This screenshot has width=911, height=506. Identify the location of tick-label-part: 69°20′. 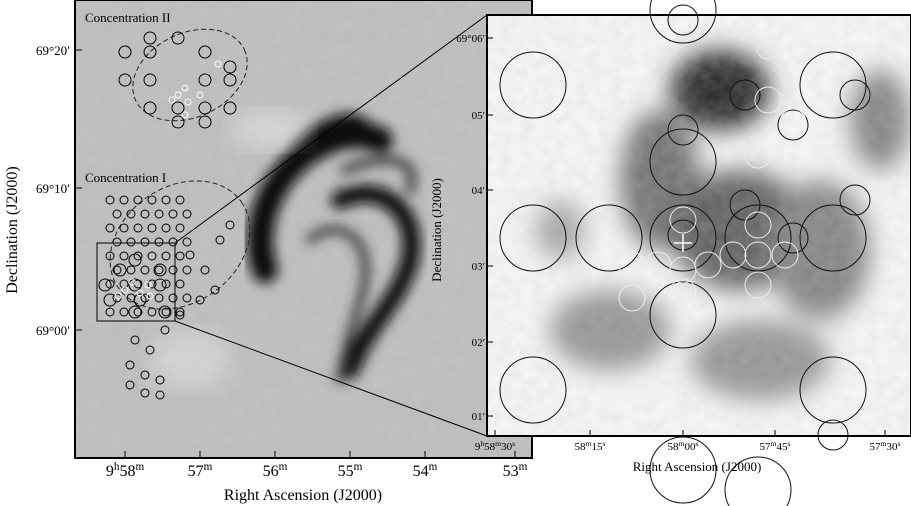
(53, 50).